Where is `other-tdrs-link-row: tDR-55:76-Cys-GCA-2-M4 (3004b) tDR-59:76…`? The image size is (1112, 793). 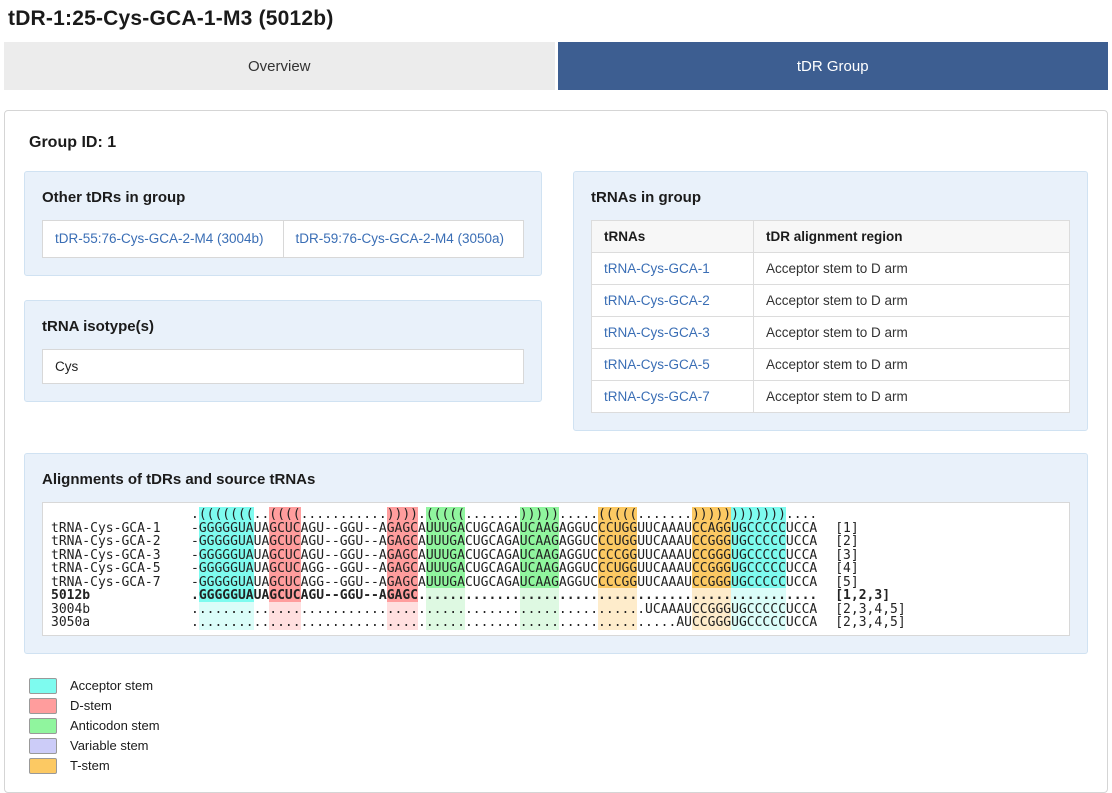 other-tdrs-link-row: tDR-55:76-Cys-GCA-2-M4 (3004b) tDR-59:76… is located at coordinates (283, 239).